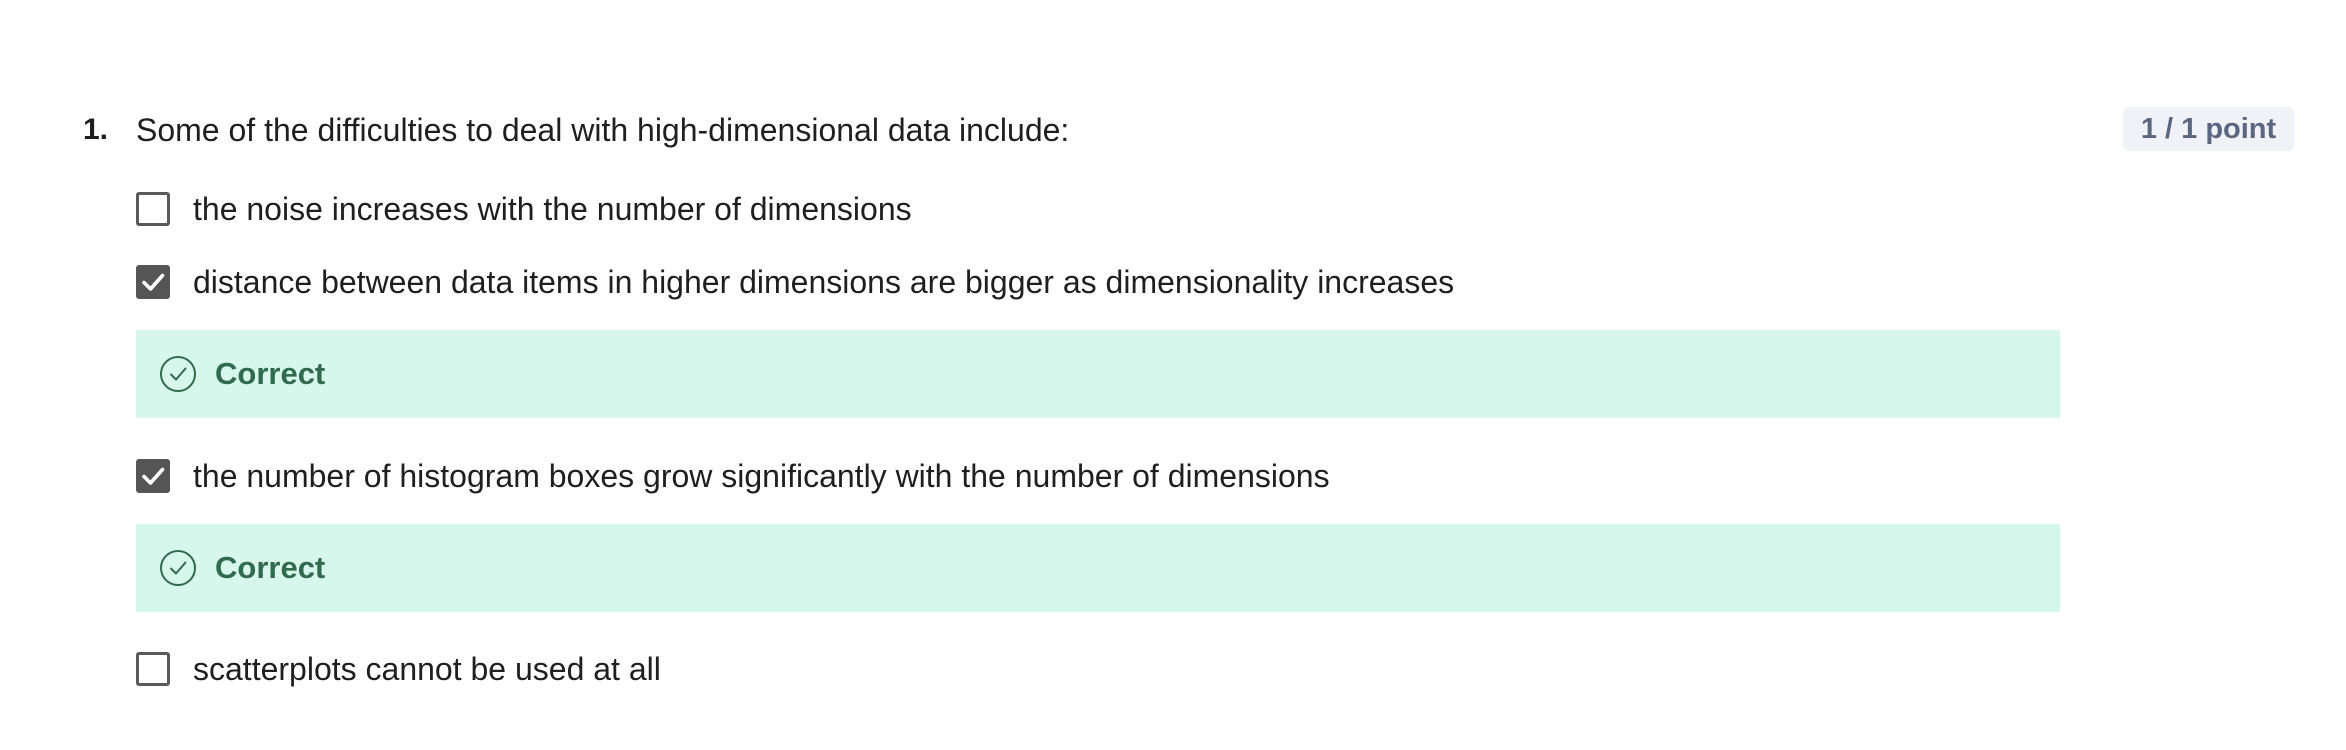 The width and height of the screenshot is (2346, 750). What do you see at coordinates (427, 669) in the screenshot?
I see `option-label: scatterplots cannot be used at all` at bounding box center [427, 669].